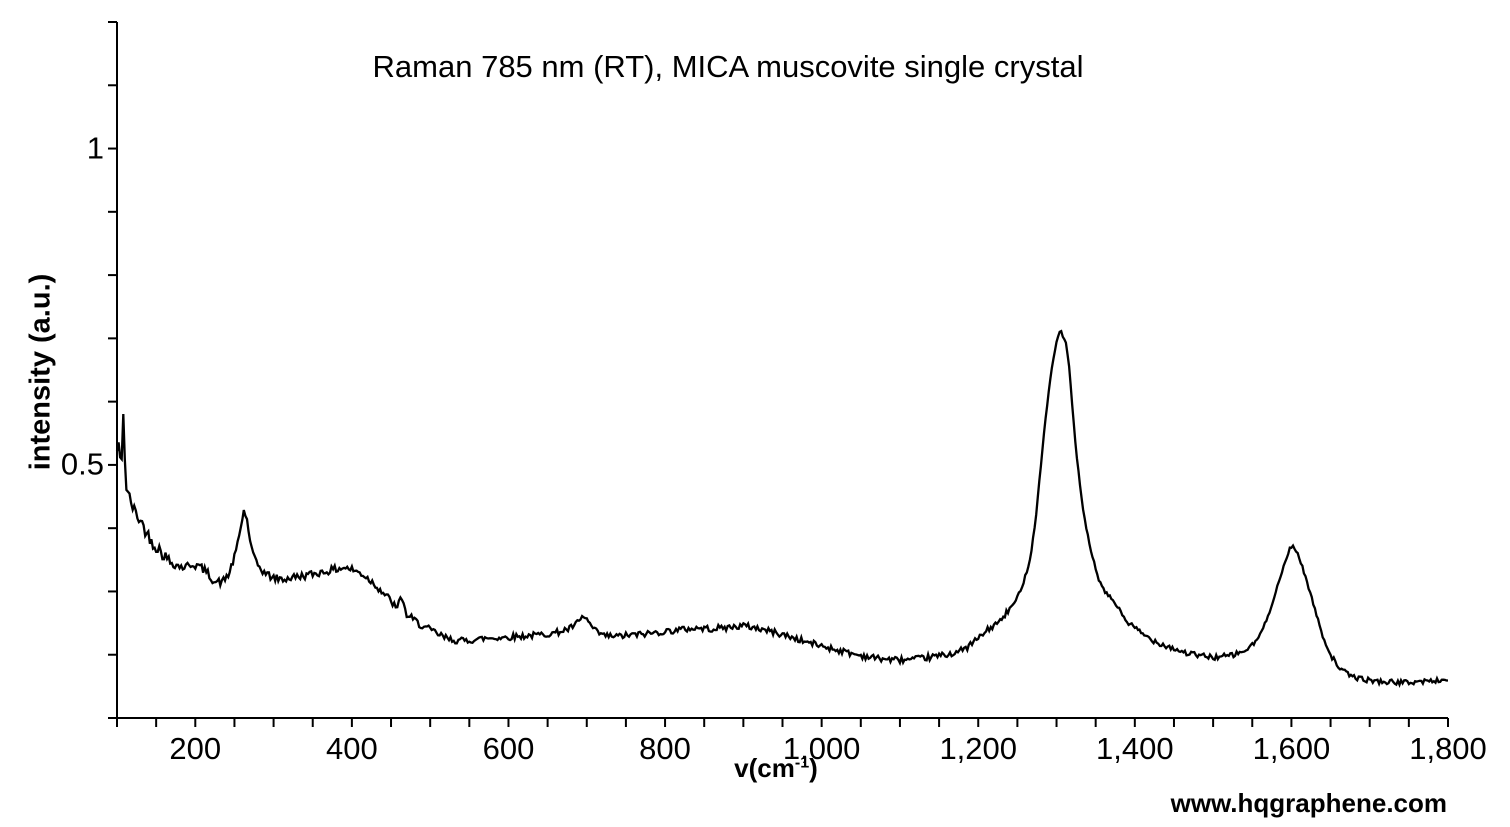  Describe the element at coordinates (352, 748) in the screenshot. I see `x-tick-label: 400` at that location.